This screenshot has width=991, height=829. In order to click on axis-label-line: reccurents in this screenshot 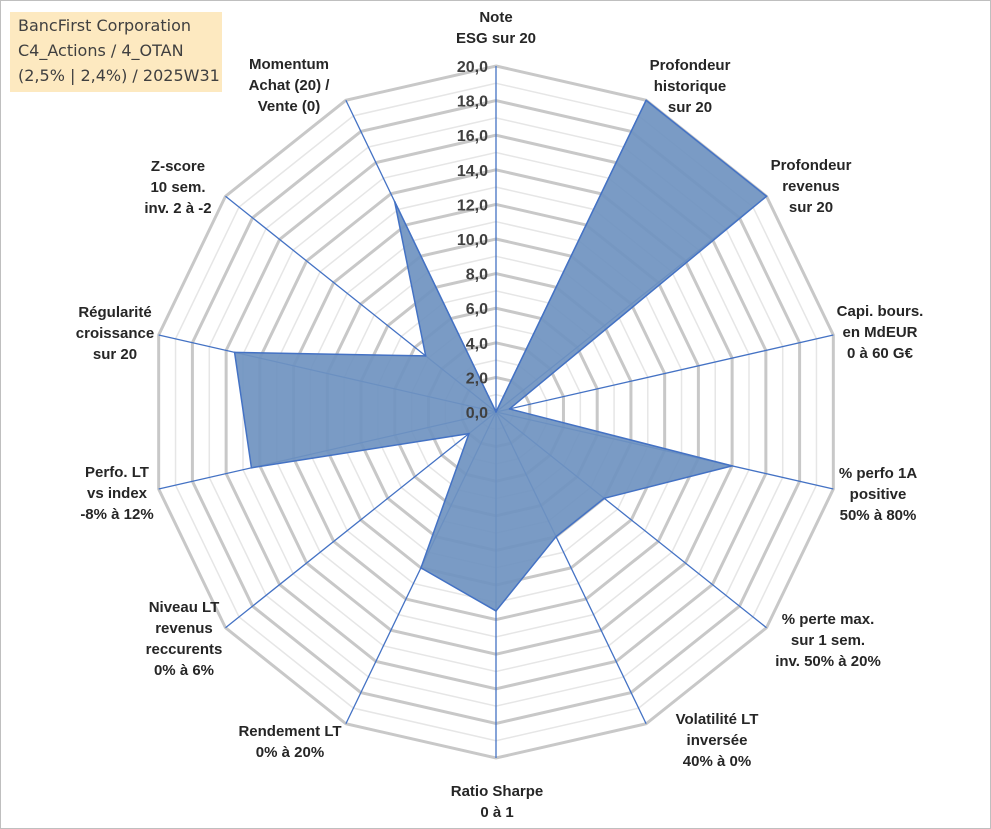, I will do `click(184, 649)`.